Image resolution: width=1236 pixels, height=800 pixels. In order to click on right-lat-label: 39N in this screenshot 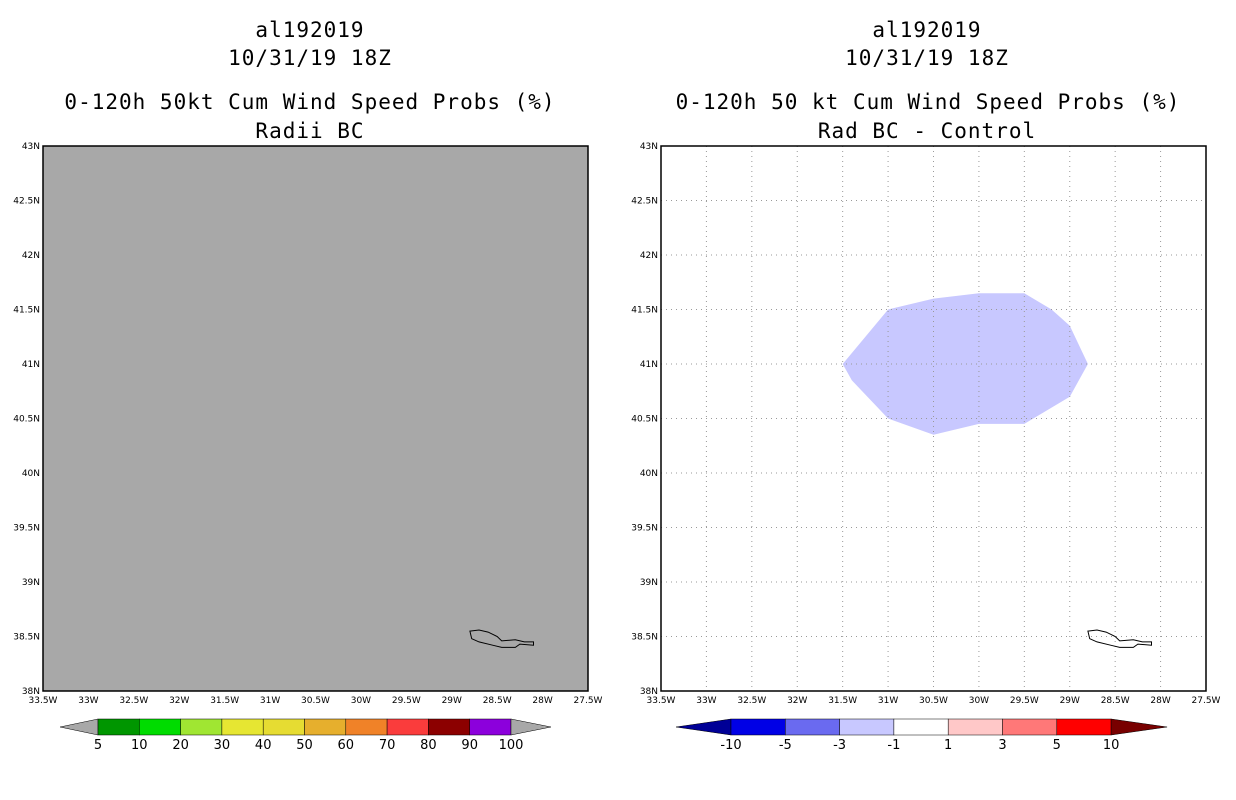, I will do `click(649, 583)`.